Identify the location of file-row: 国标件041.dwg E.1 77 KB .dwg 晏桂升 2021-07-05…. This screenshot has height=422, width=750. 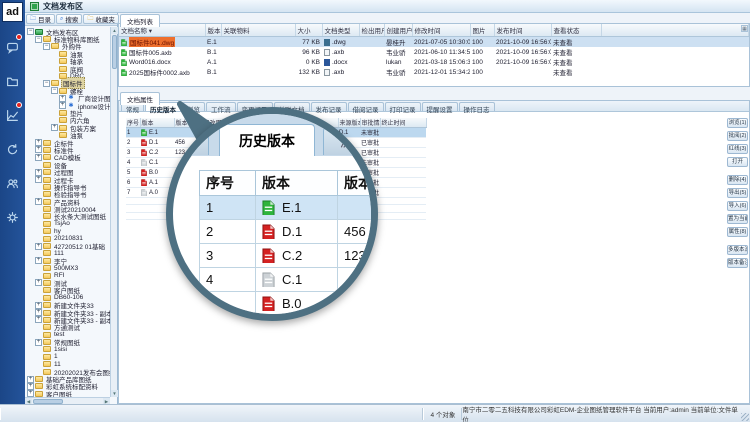
(434, 41).